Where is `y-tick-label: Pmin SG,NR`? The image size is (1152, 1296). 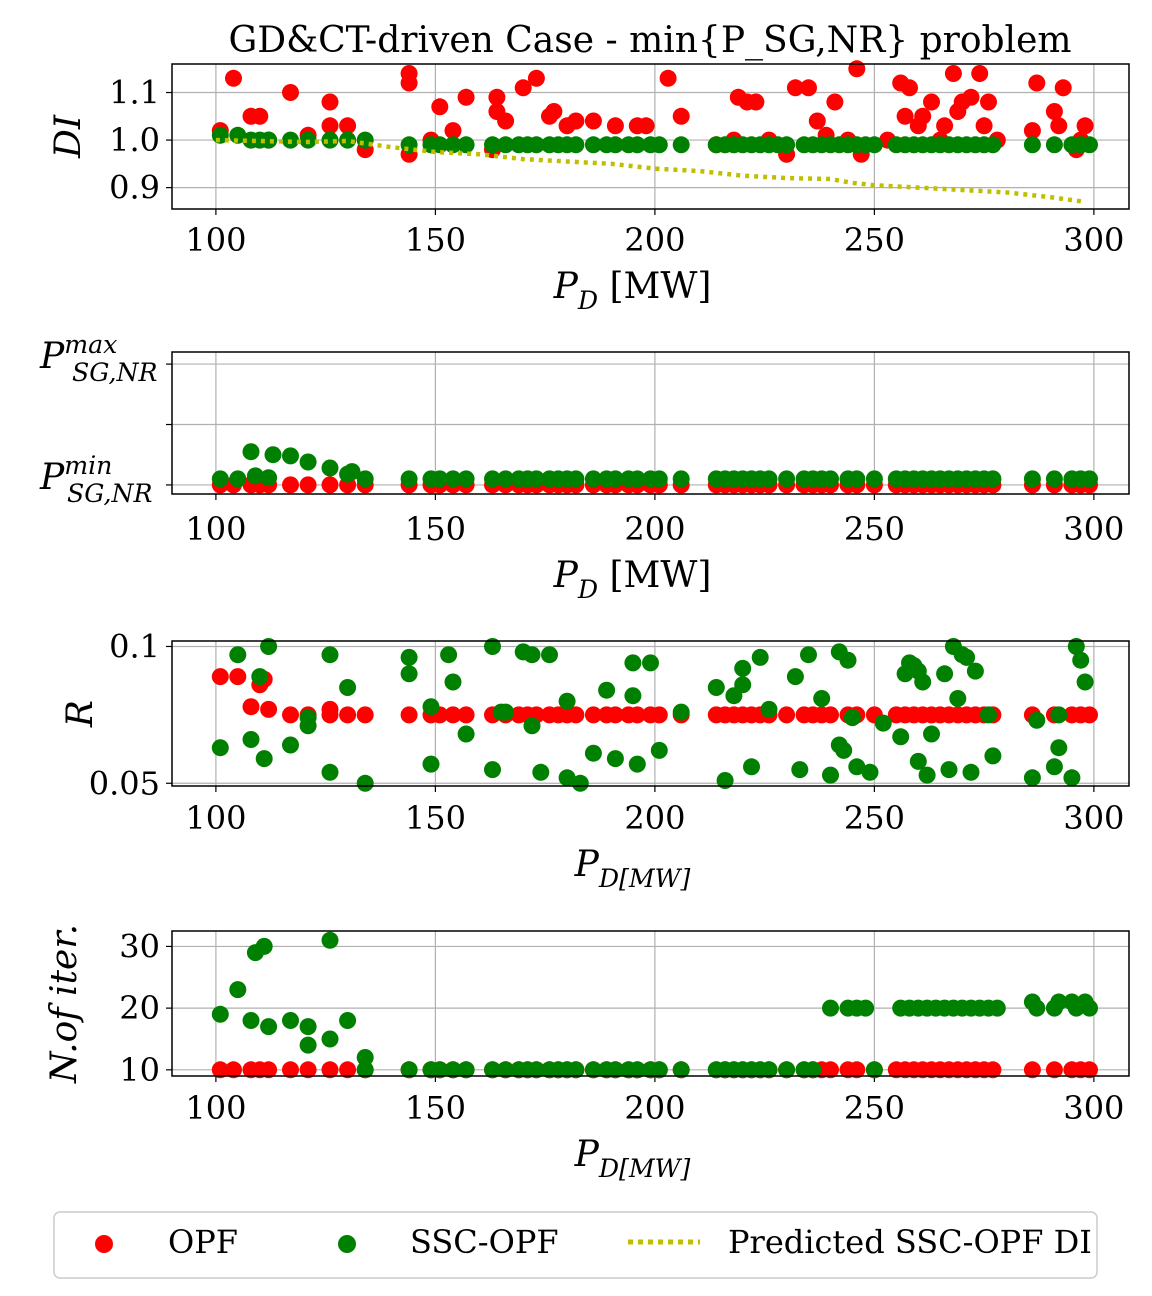 y-tick-label: Pmin SG,NR is located at coordinates (96, 479).